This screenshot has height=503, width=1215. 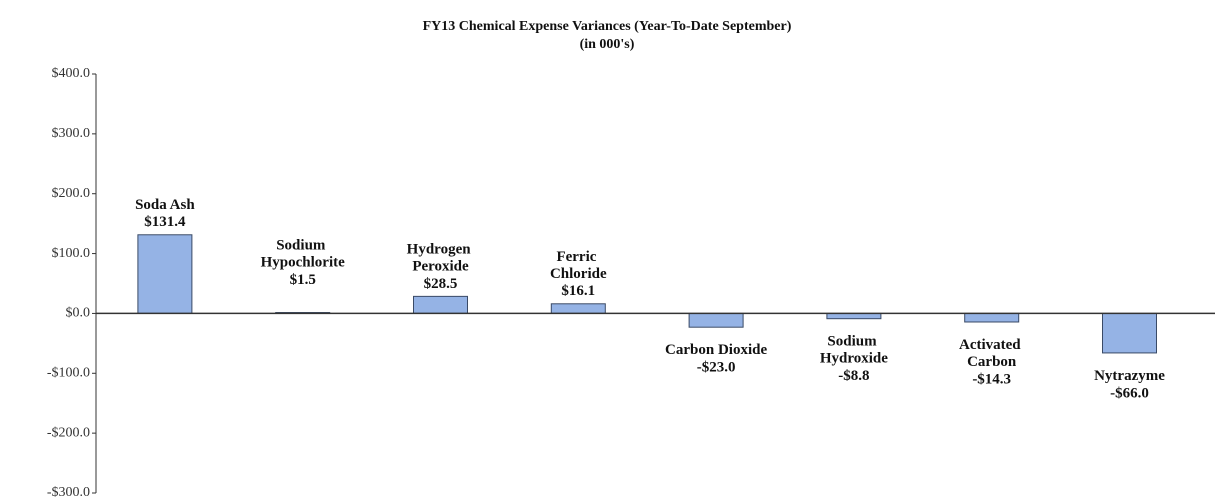 I want to click on value-label: -$23.0, so click(x=716, y=368).